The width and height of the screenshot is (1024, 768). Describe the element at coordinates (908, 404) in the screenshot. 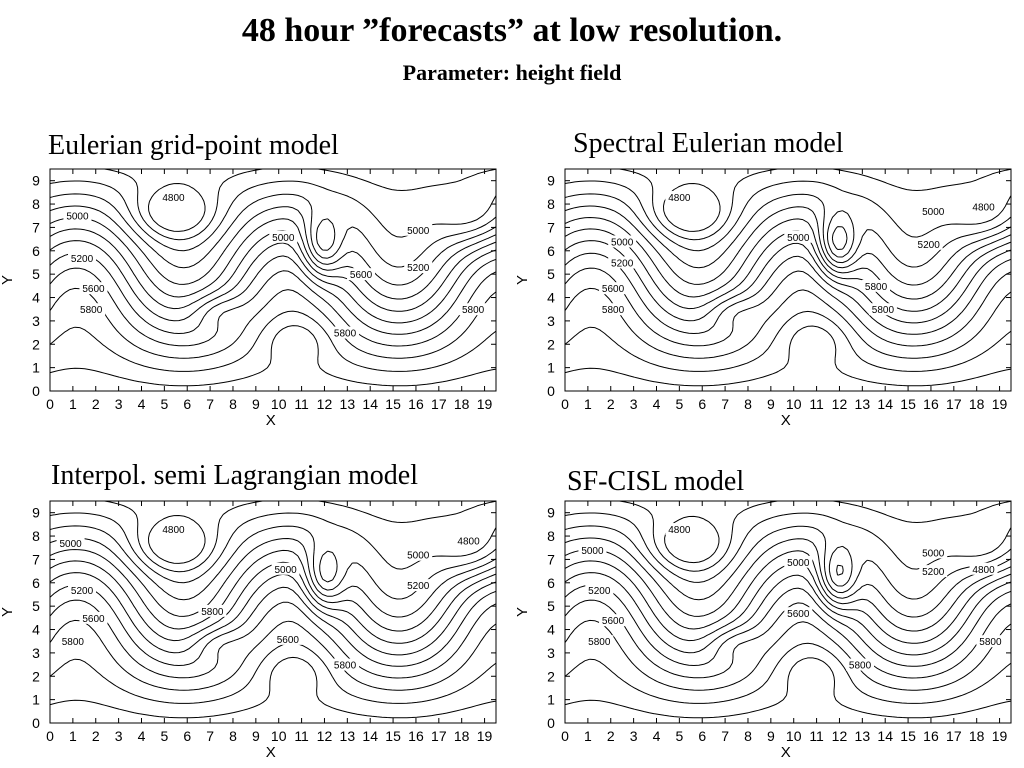

I see `x-tick-label: 15` at that location.